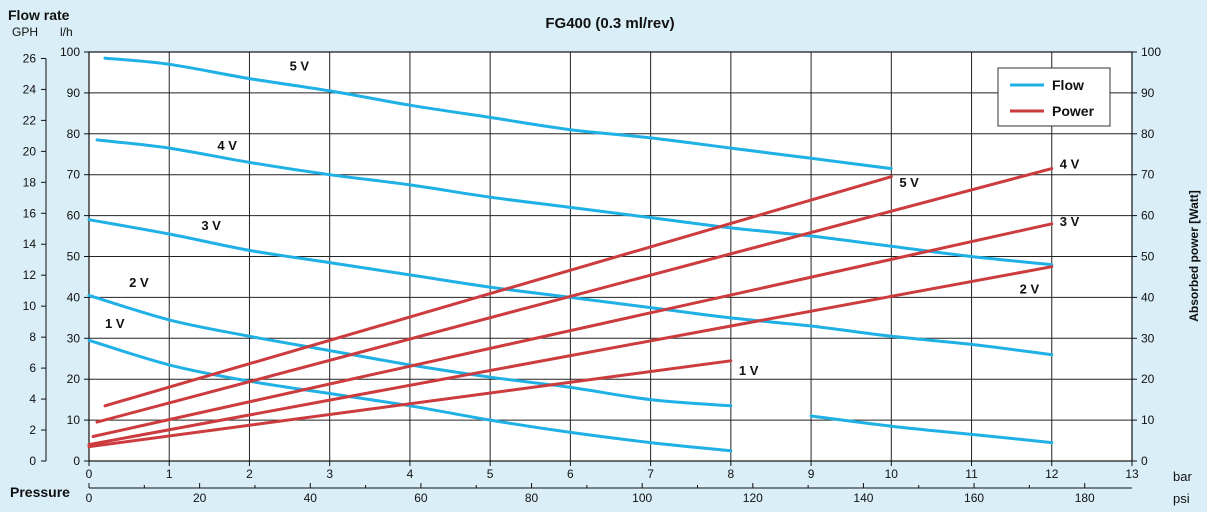  I want to click on gph-tick-label: 20, so click(30, 151).